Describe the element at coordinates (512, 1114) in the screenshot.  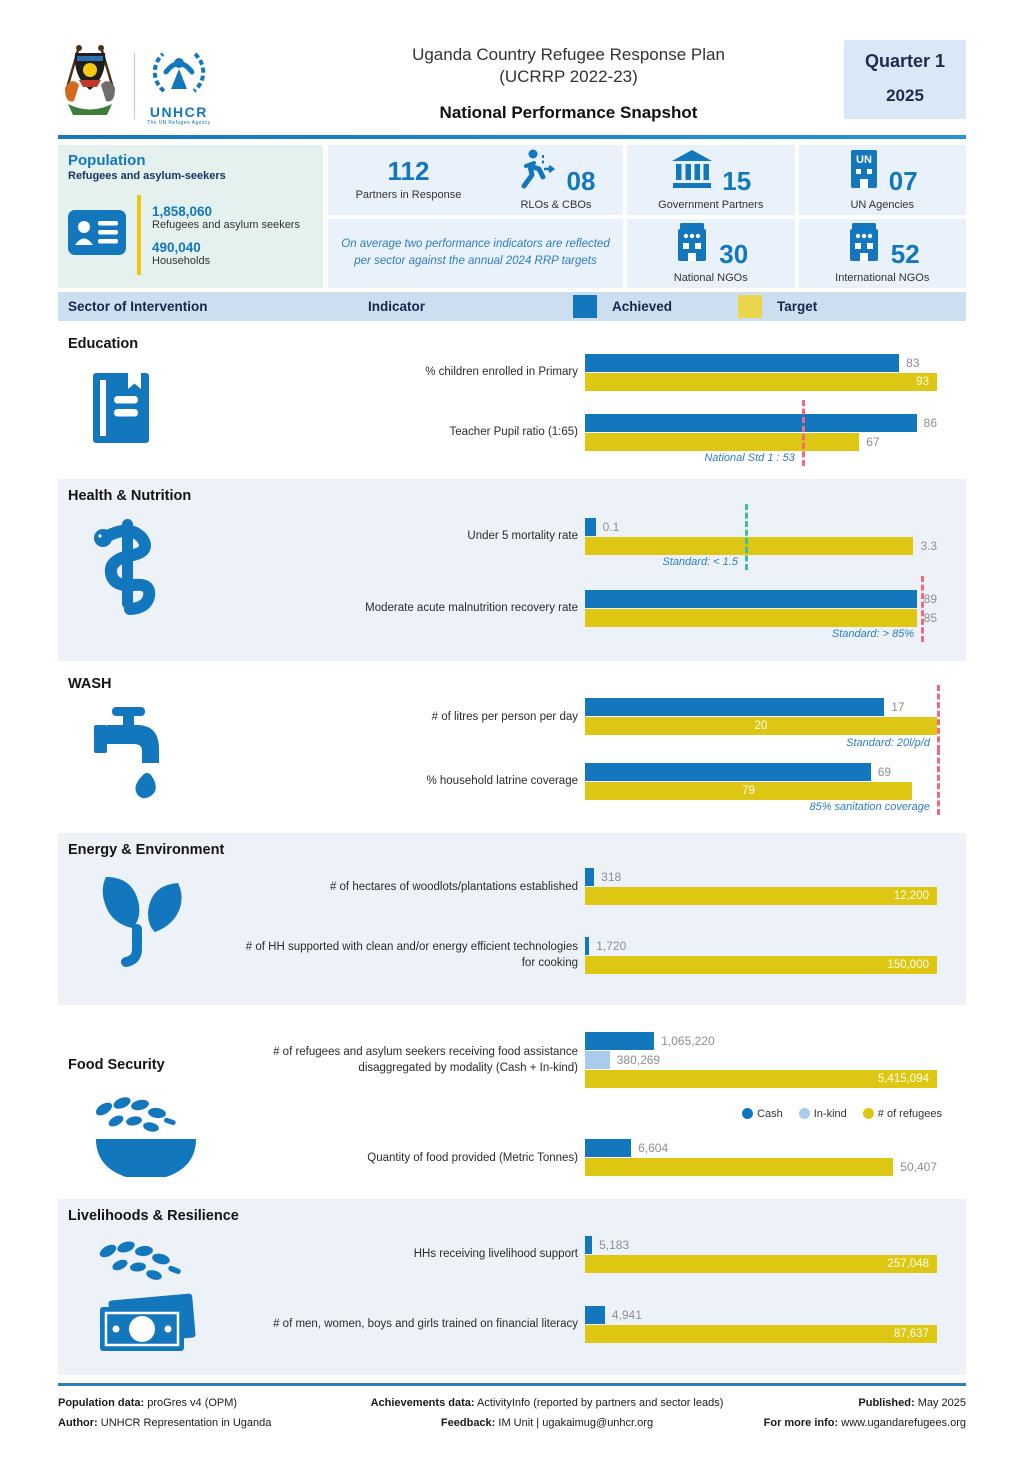
I see `legend: Cash In-kind # of refugees` at that location.